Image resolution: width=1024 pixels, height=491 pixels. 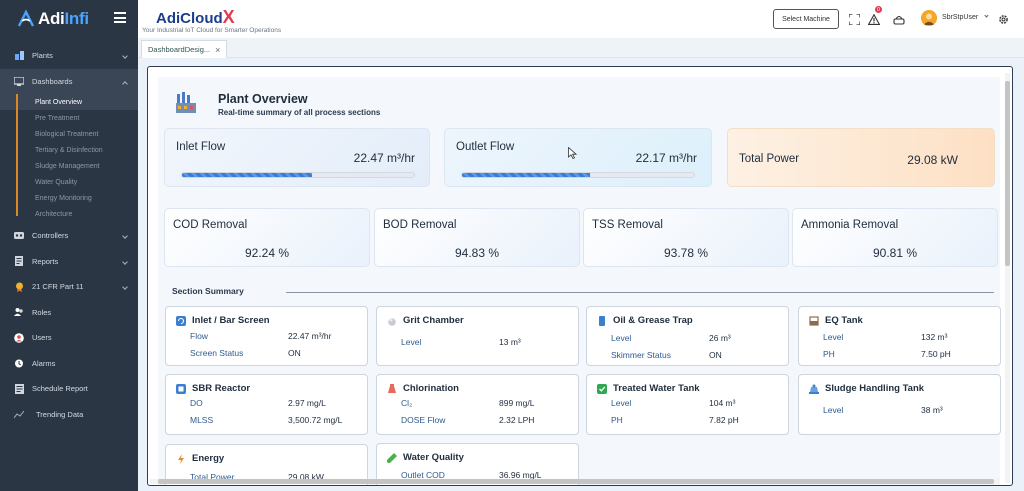 What do you see at coordinates (63, 198) in the screenshot?
I see `submenu-item-energy-monitoring: Energy Monitoring` at bounding box center [63, 198].